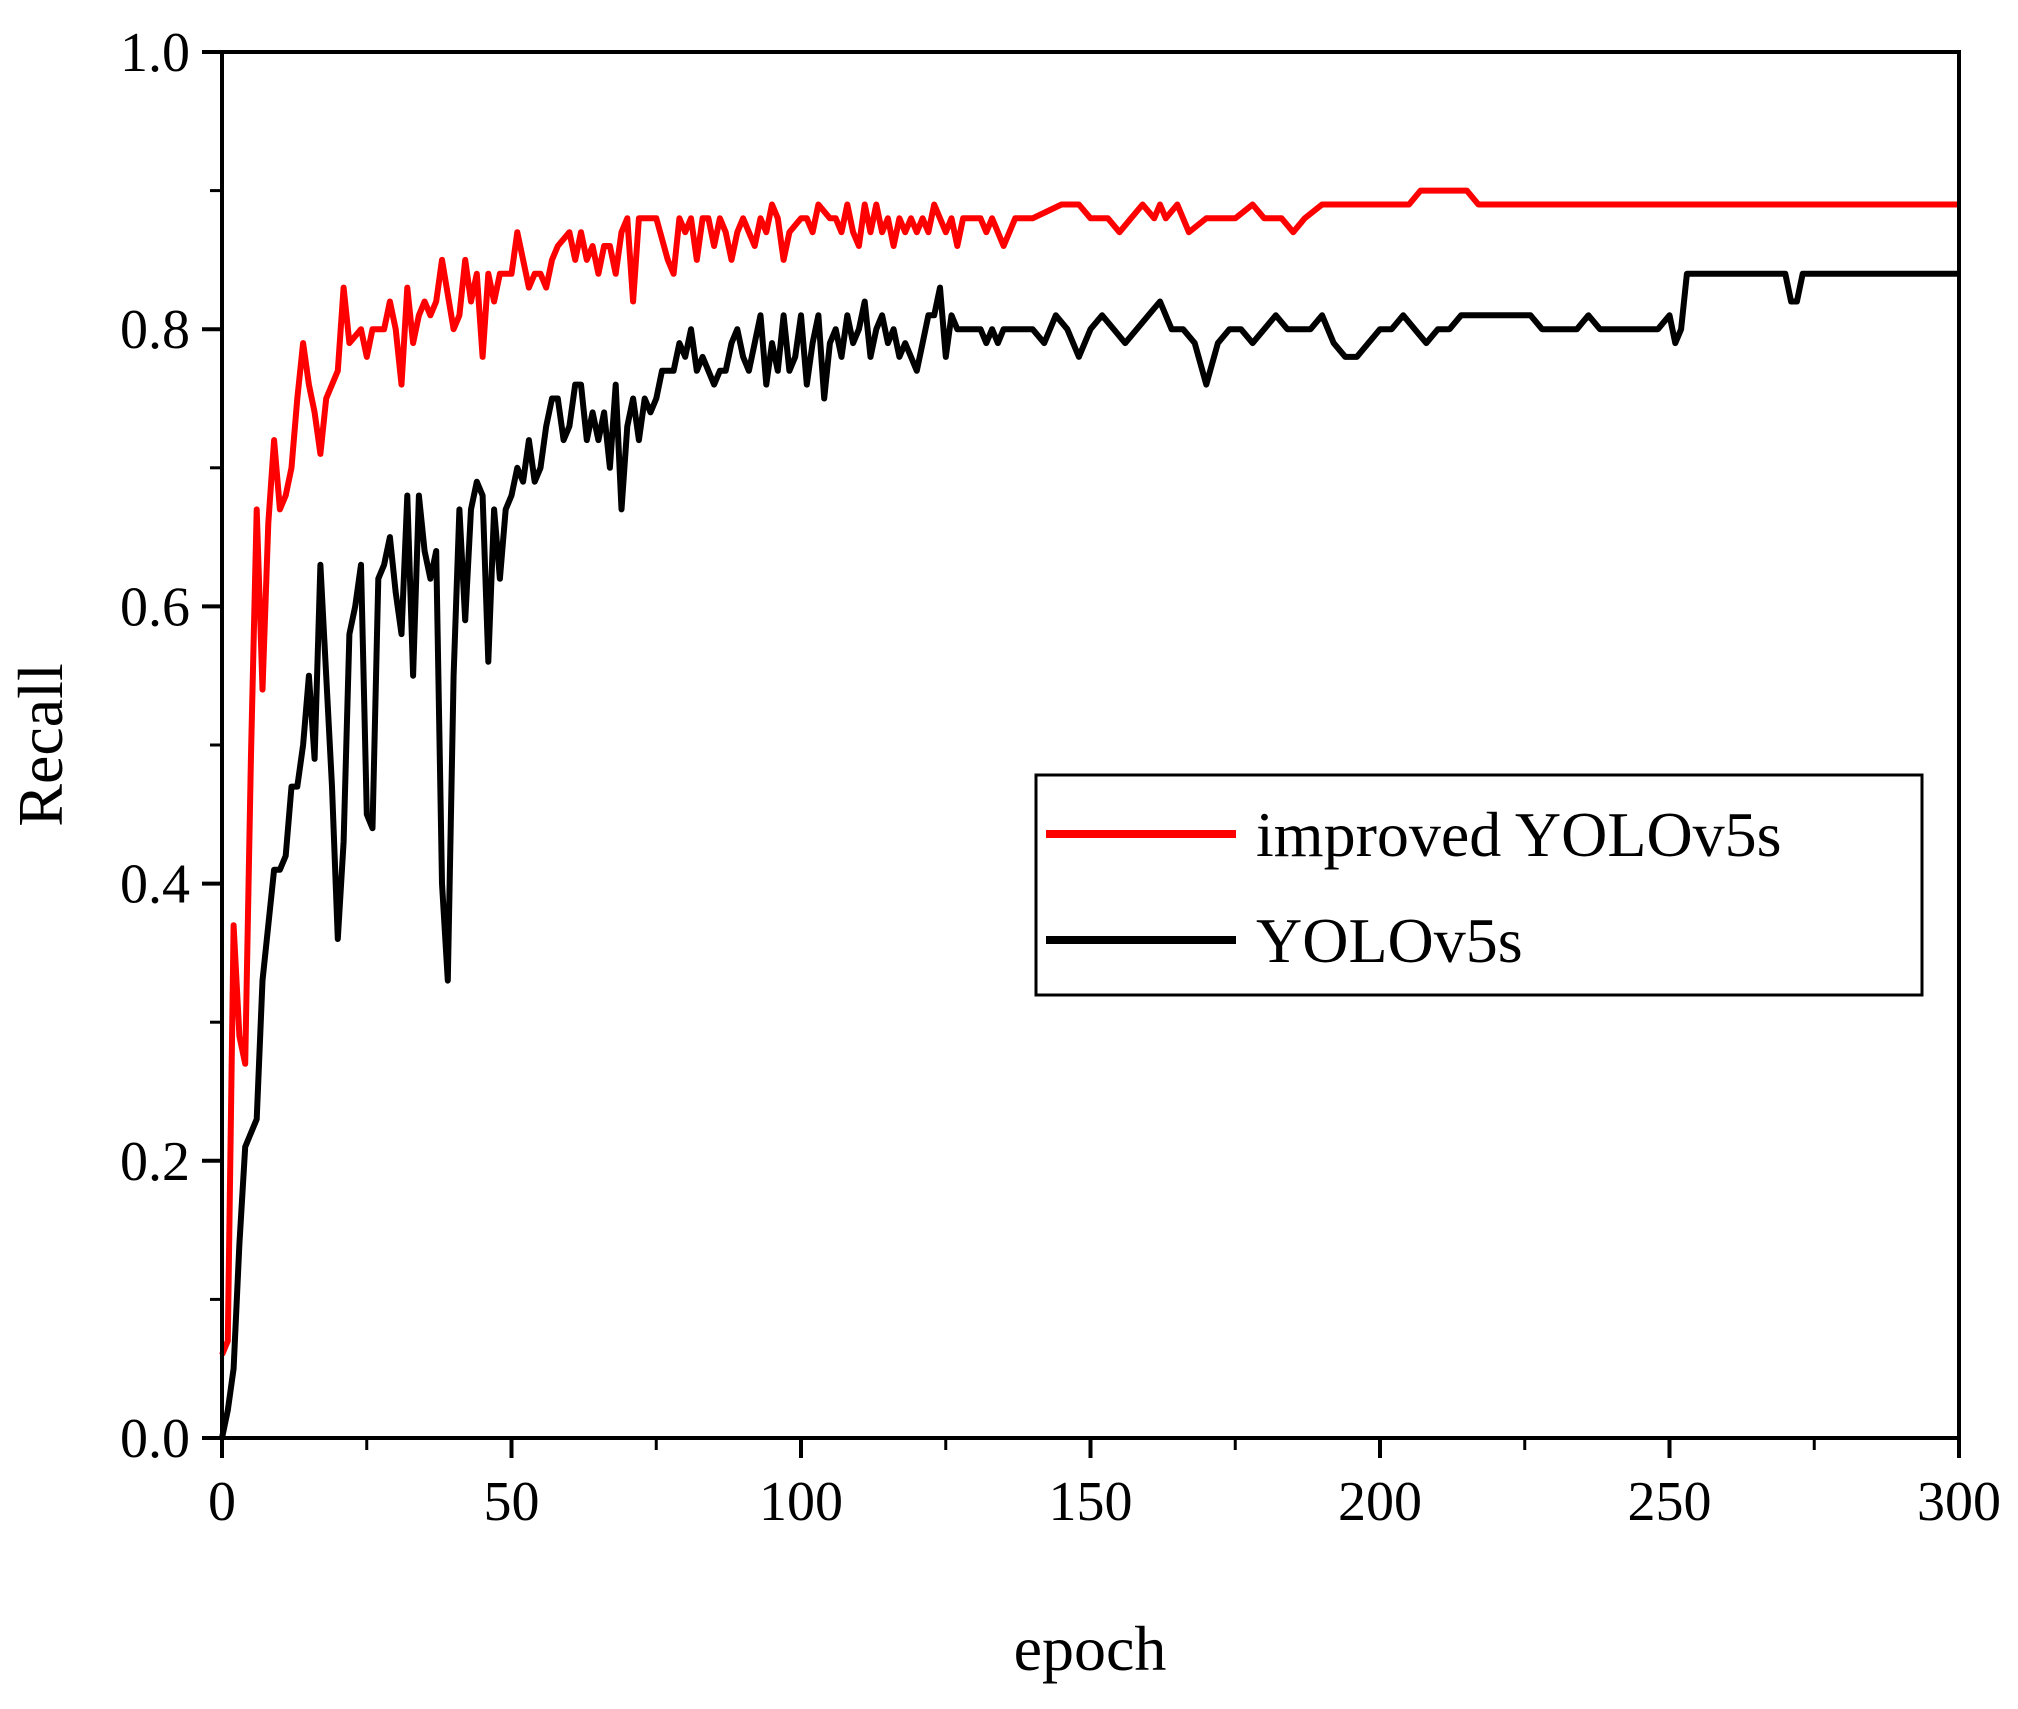 Image resolution: width=2018 pixels, height=1709 pixels. What do you see at coordinates (801, 1502) in the screenshot?
I see `x-tick-label: 100` at bounding box center [801, 1502].